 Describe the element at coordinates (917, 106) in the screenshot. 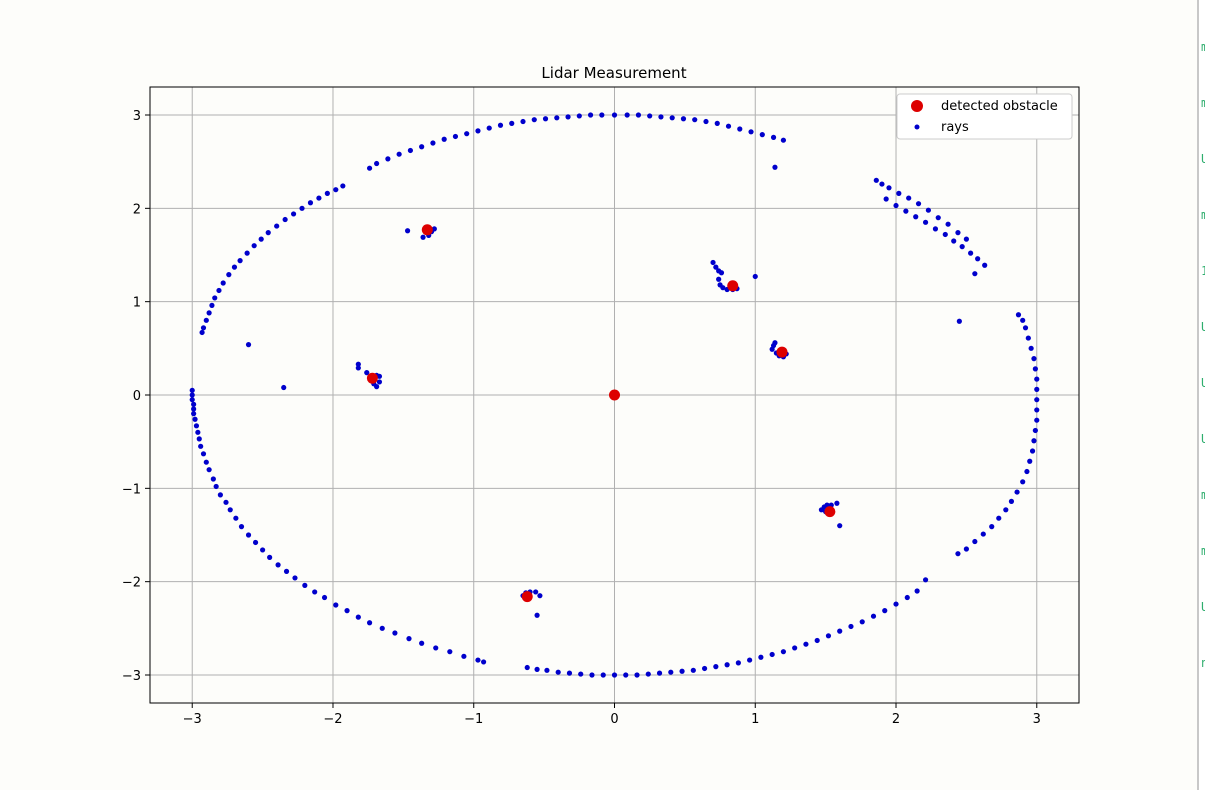

I see `legend-marker-obstacle-icon` at that location.